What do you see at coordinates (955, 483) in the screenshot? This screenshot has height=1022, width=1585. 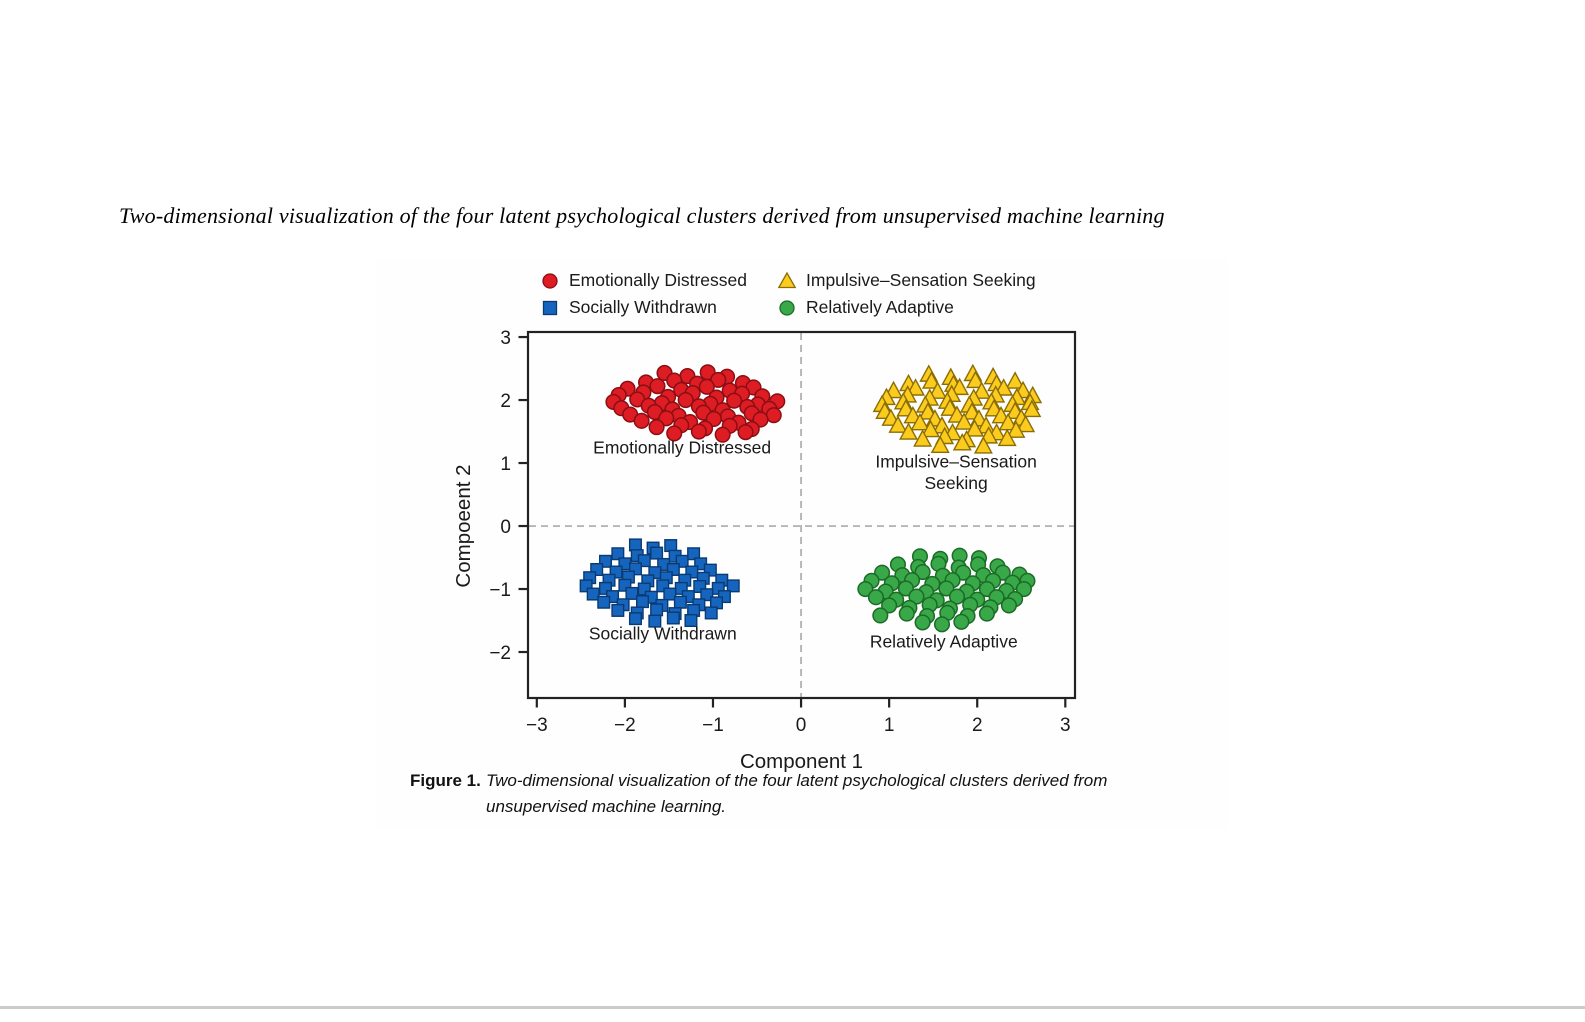 I see `svg-text: Seeking` at bounding box center [955, 483].